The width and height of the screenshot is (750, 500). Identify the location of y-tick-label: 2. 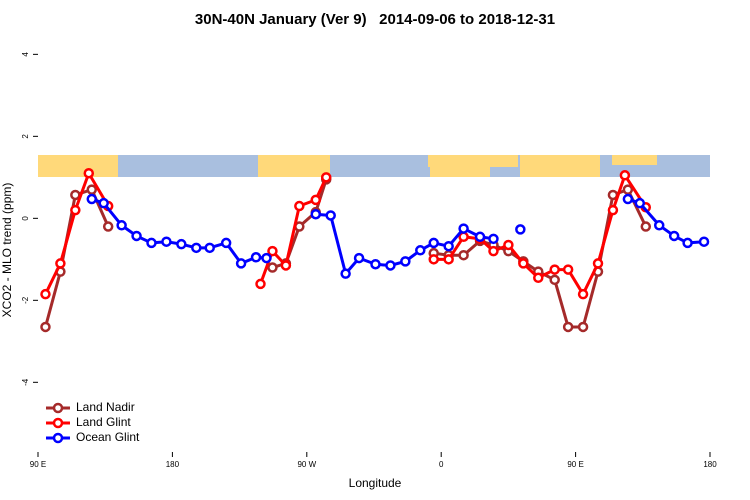
(25, 136).